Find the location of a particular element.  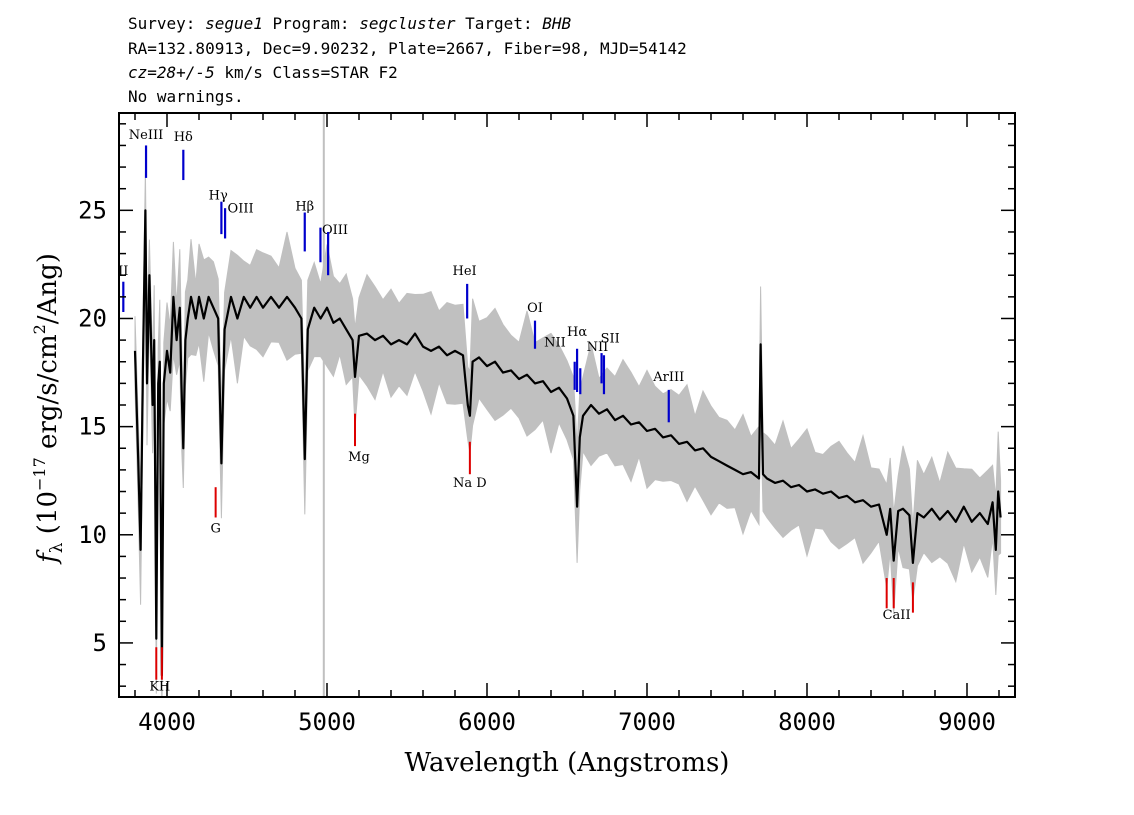

line-label: ArIII is located at coordinates (668, 377).